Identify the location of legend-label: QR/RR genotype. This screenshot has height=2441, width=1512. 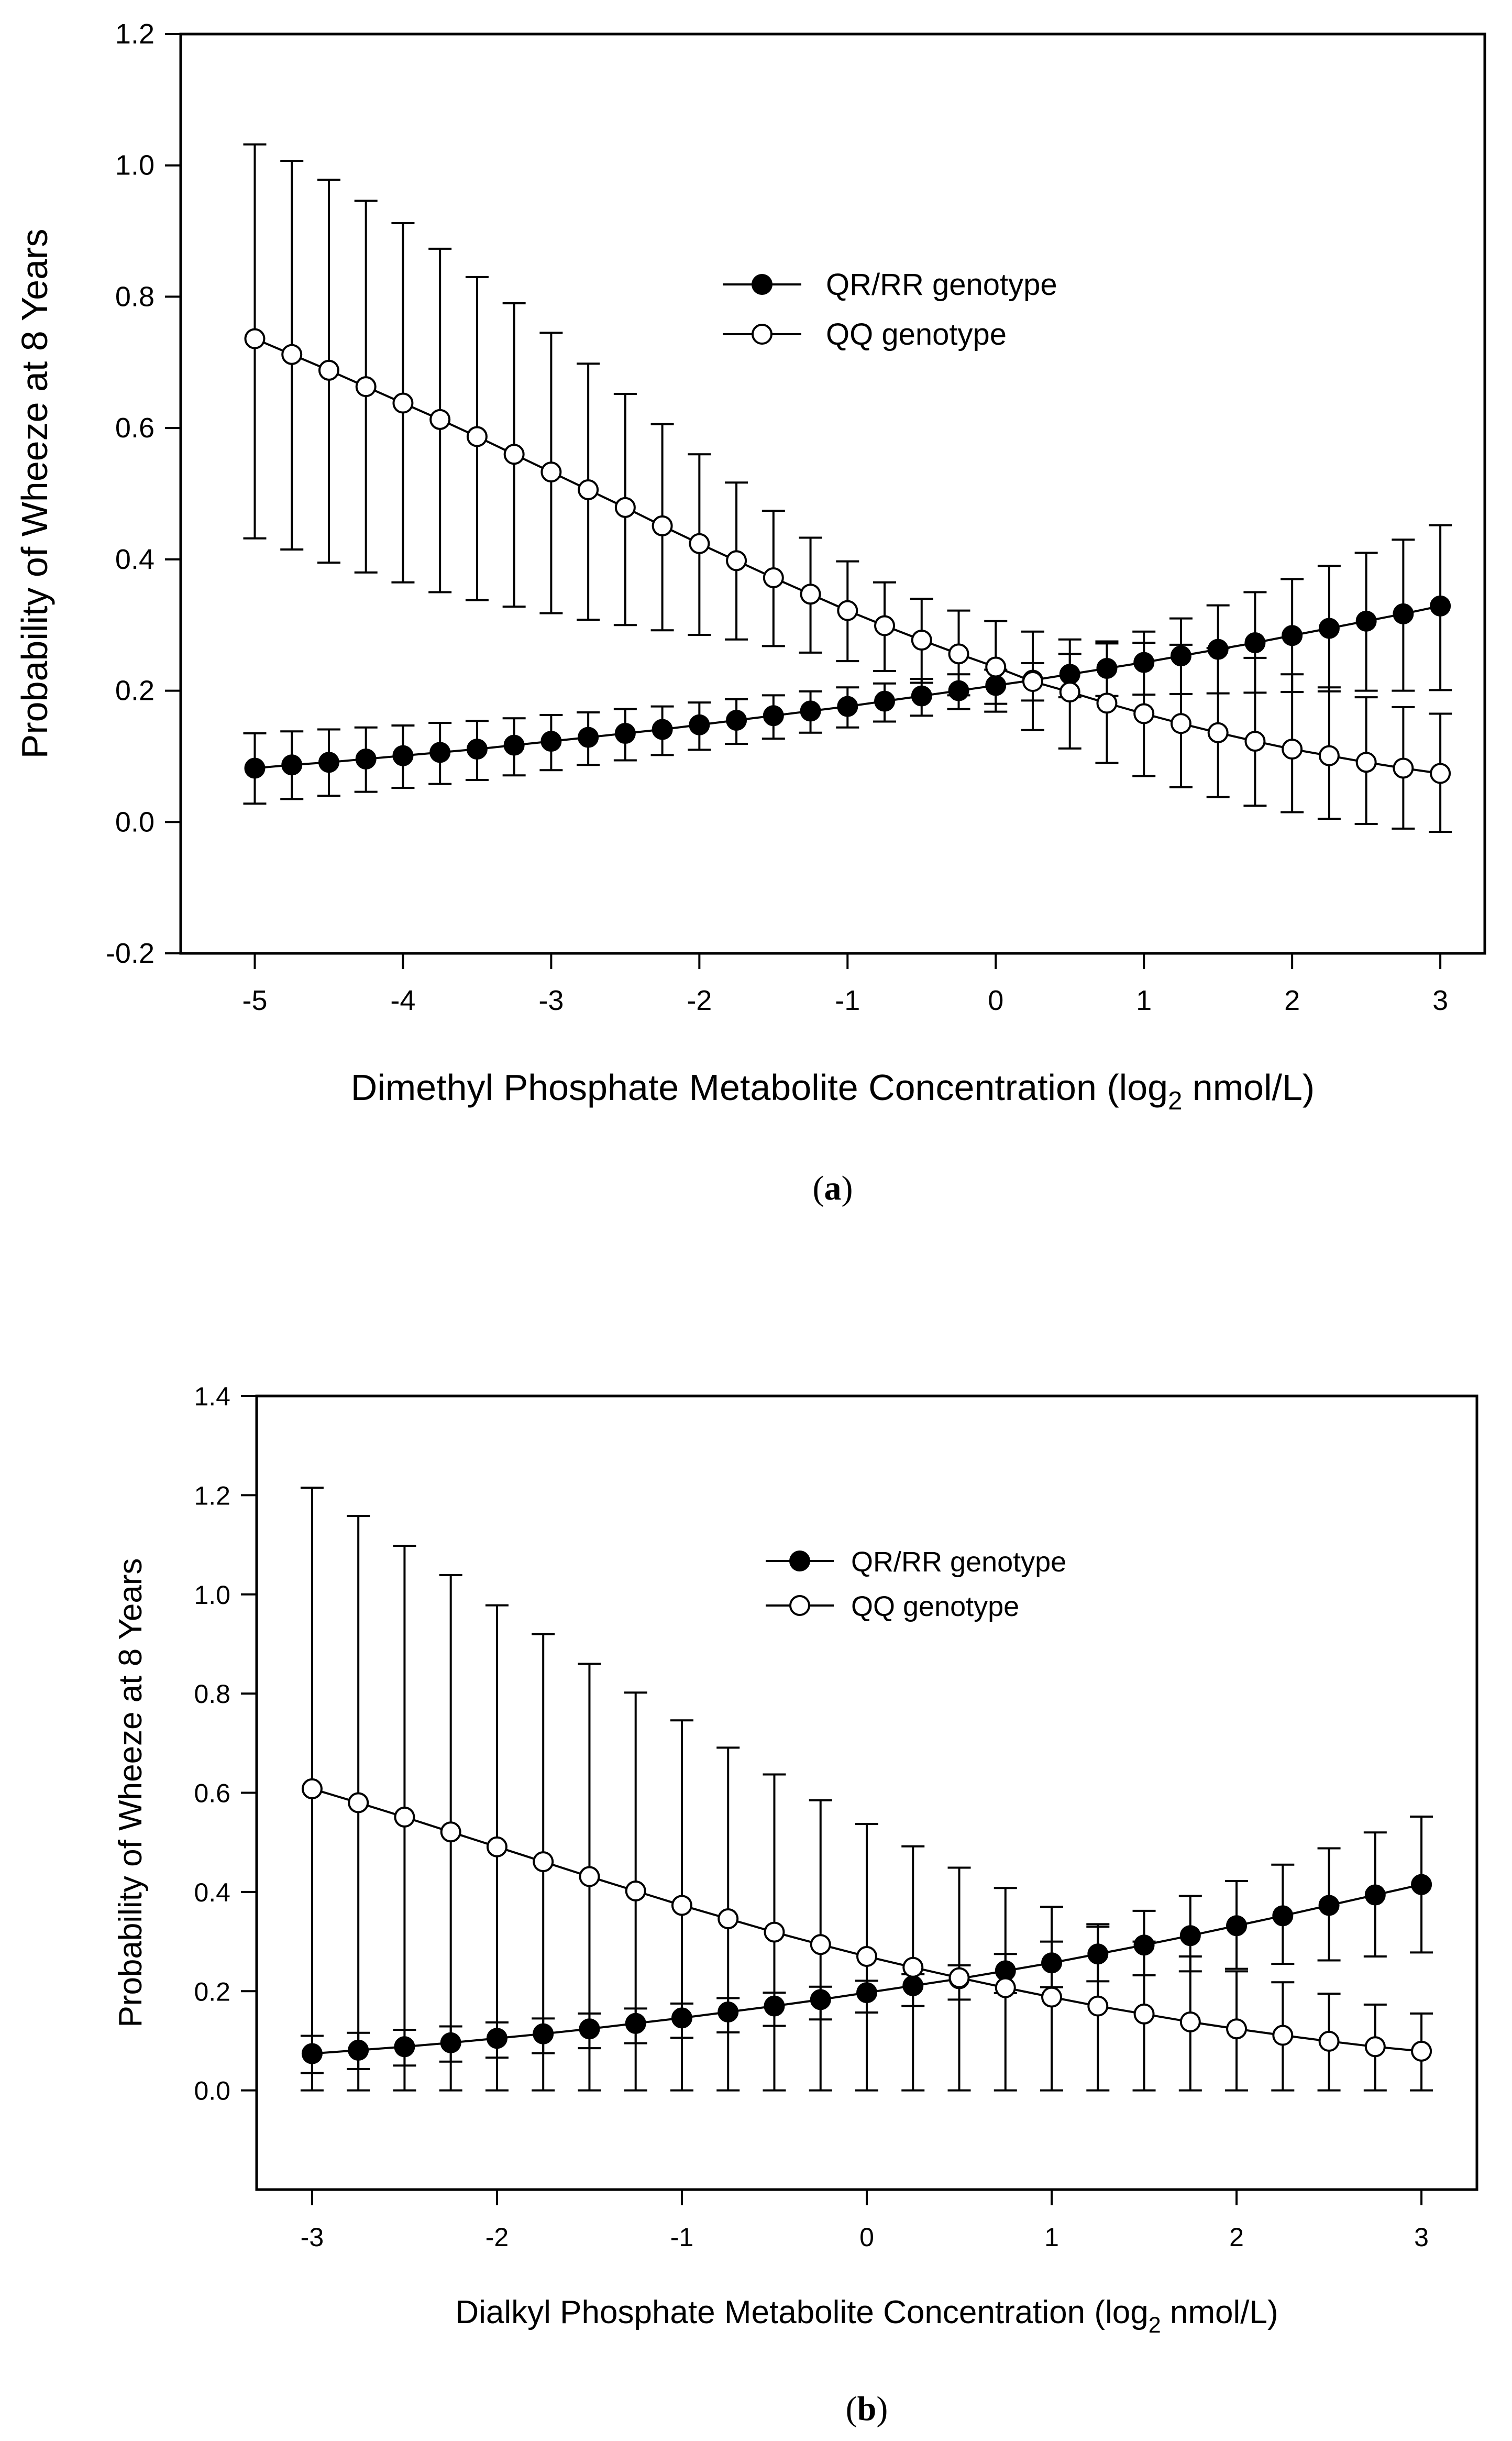
(959, 1562).